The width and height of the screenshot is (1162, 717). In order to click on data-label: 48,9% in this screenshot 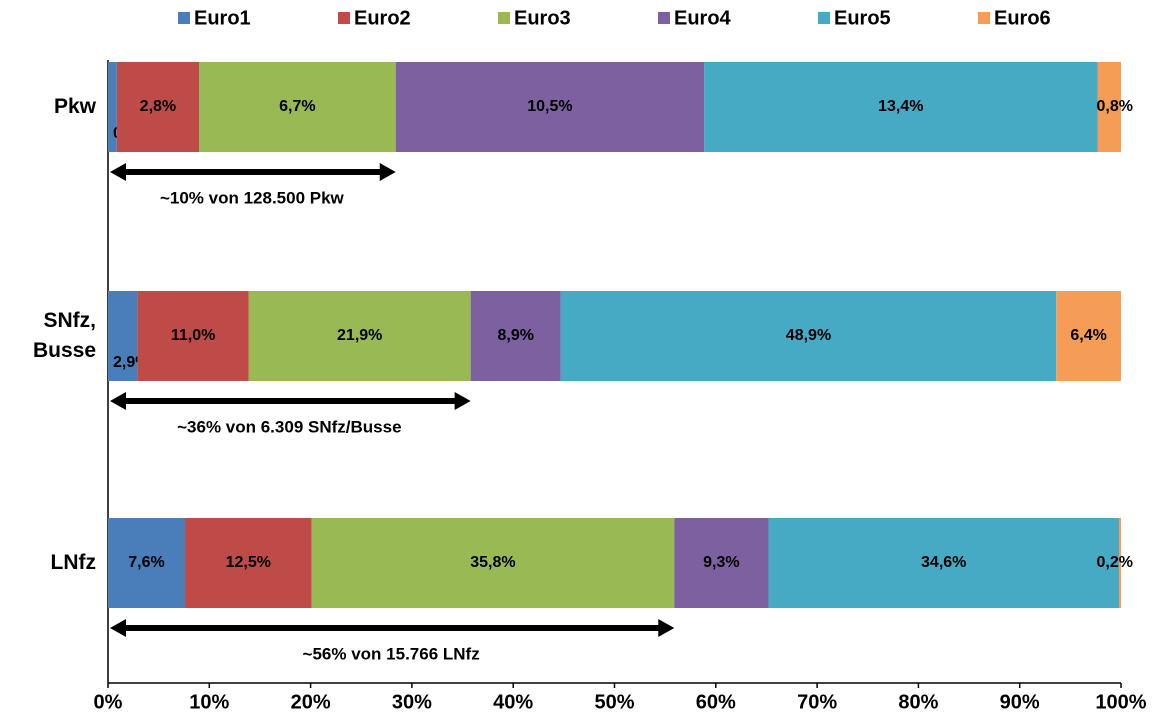, I will do `click(808, 335)`.